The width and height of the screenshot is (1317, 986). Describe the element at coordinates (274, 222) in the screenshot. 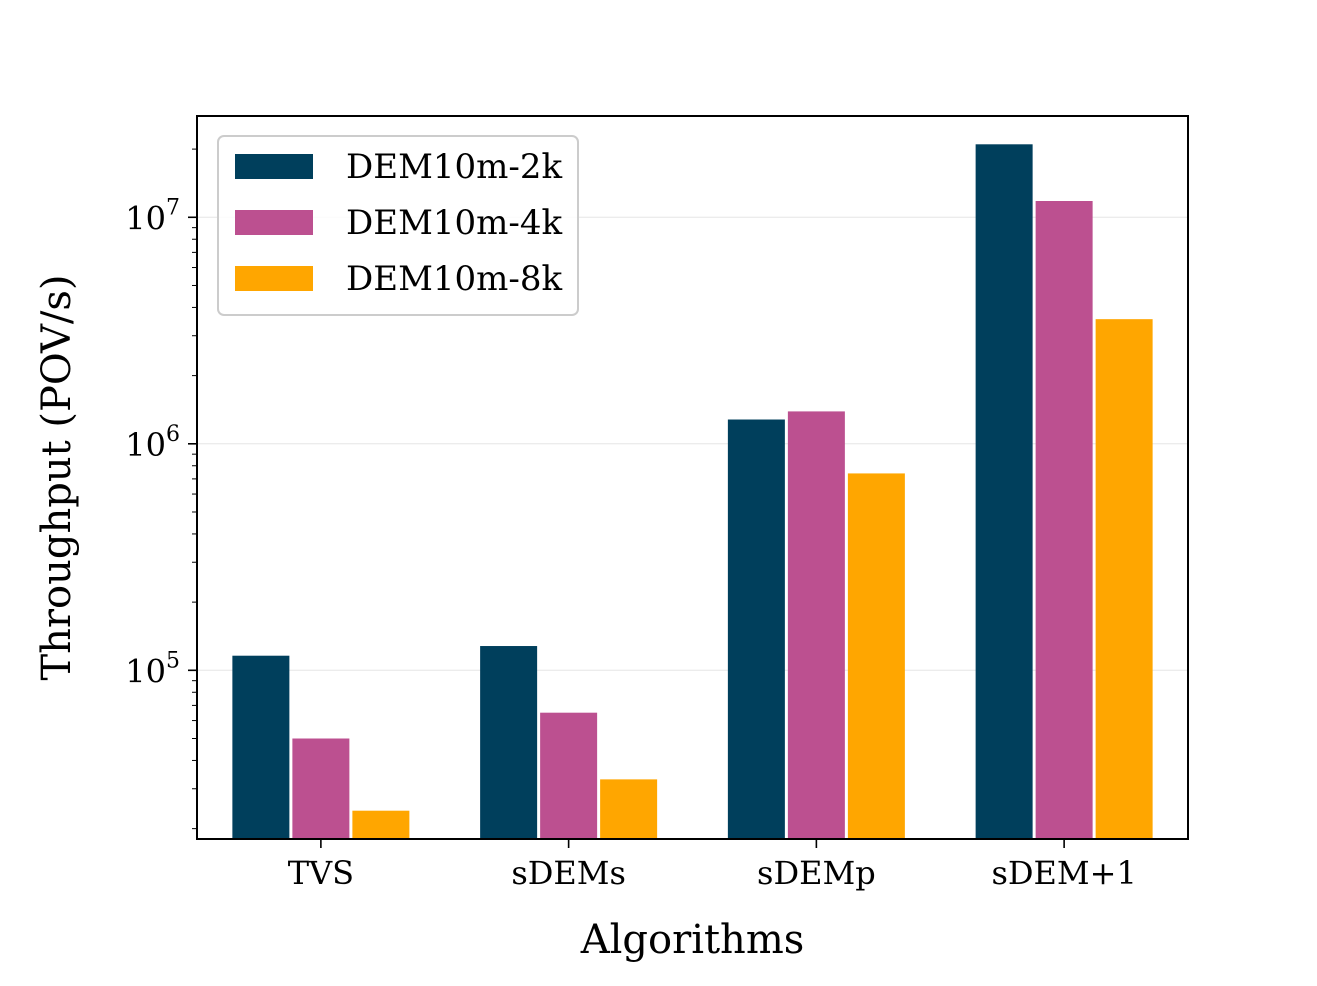

I see `legend-swatch-dem10m-4k` at that location.